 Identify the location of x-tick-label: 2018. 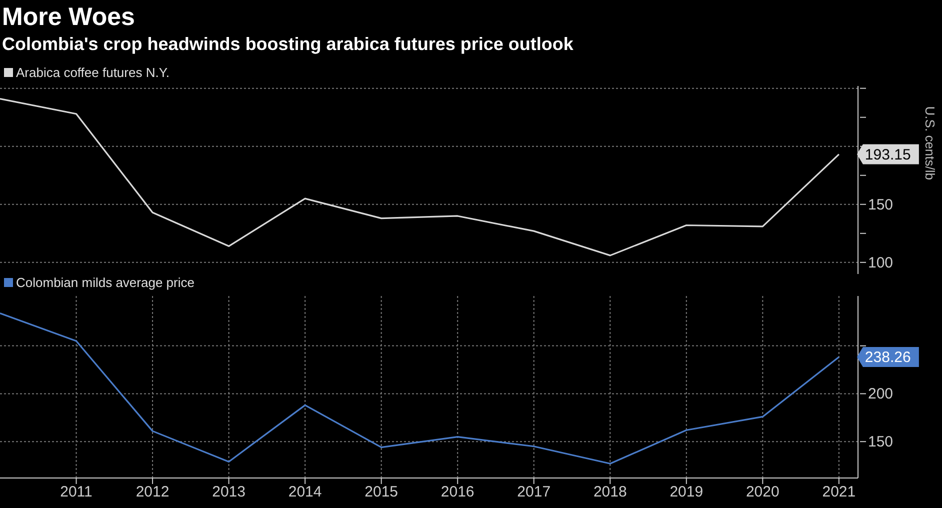
(610, 492).